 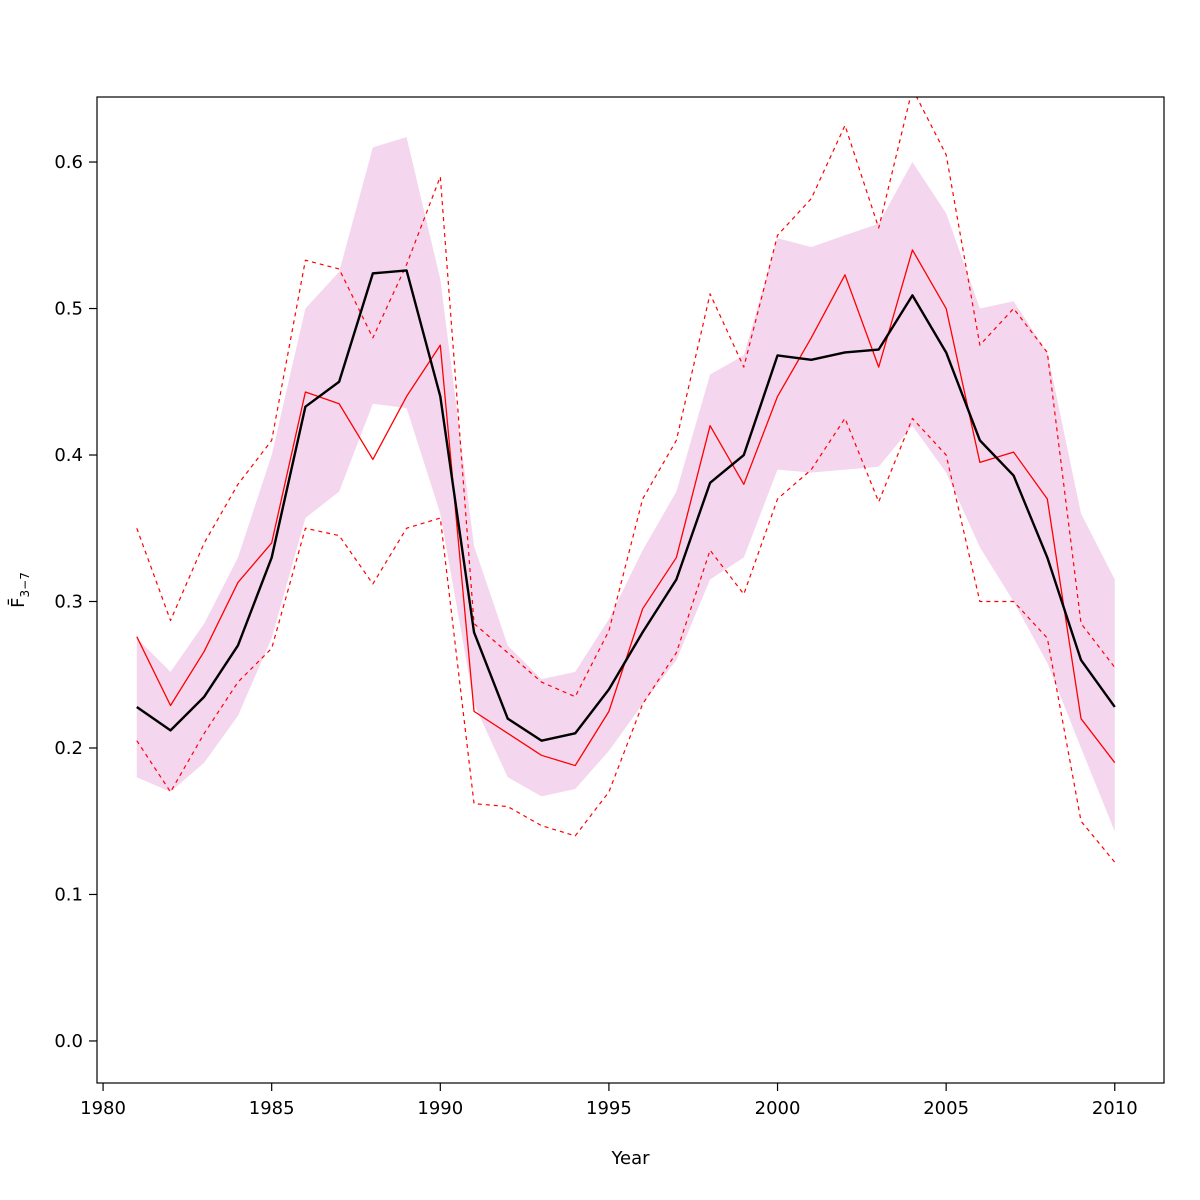 I want to click on x-tick-label: 1990, so click(x=440, y=1108).